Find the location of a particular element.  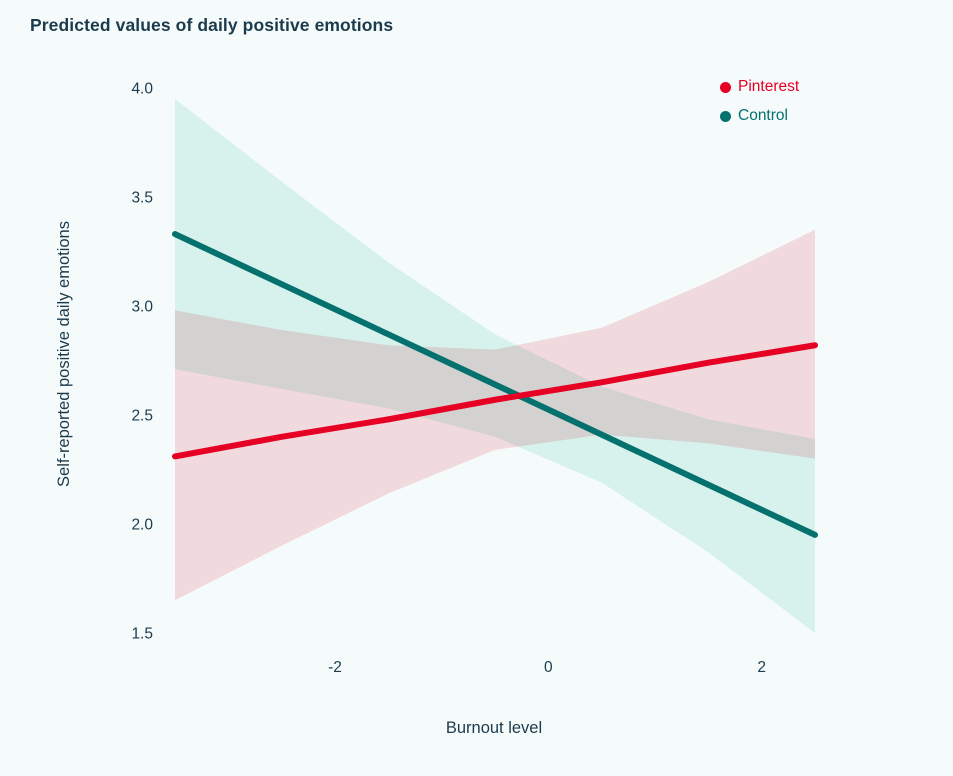

legend-item-pinterest: Pinterest is located at coordinates (759, 87).